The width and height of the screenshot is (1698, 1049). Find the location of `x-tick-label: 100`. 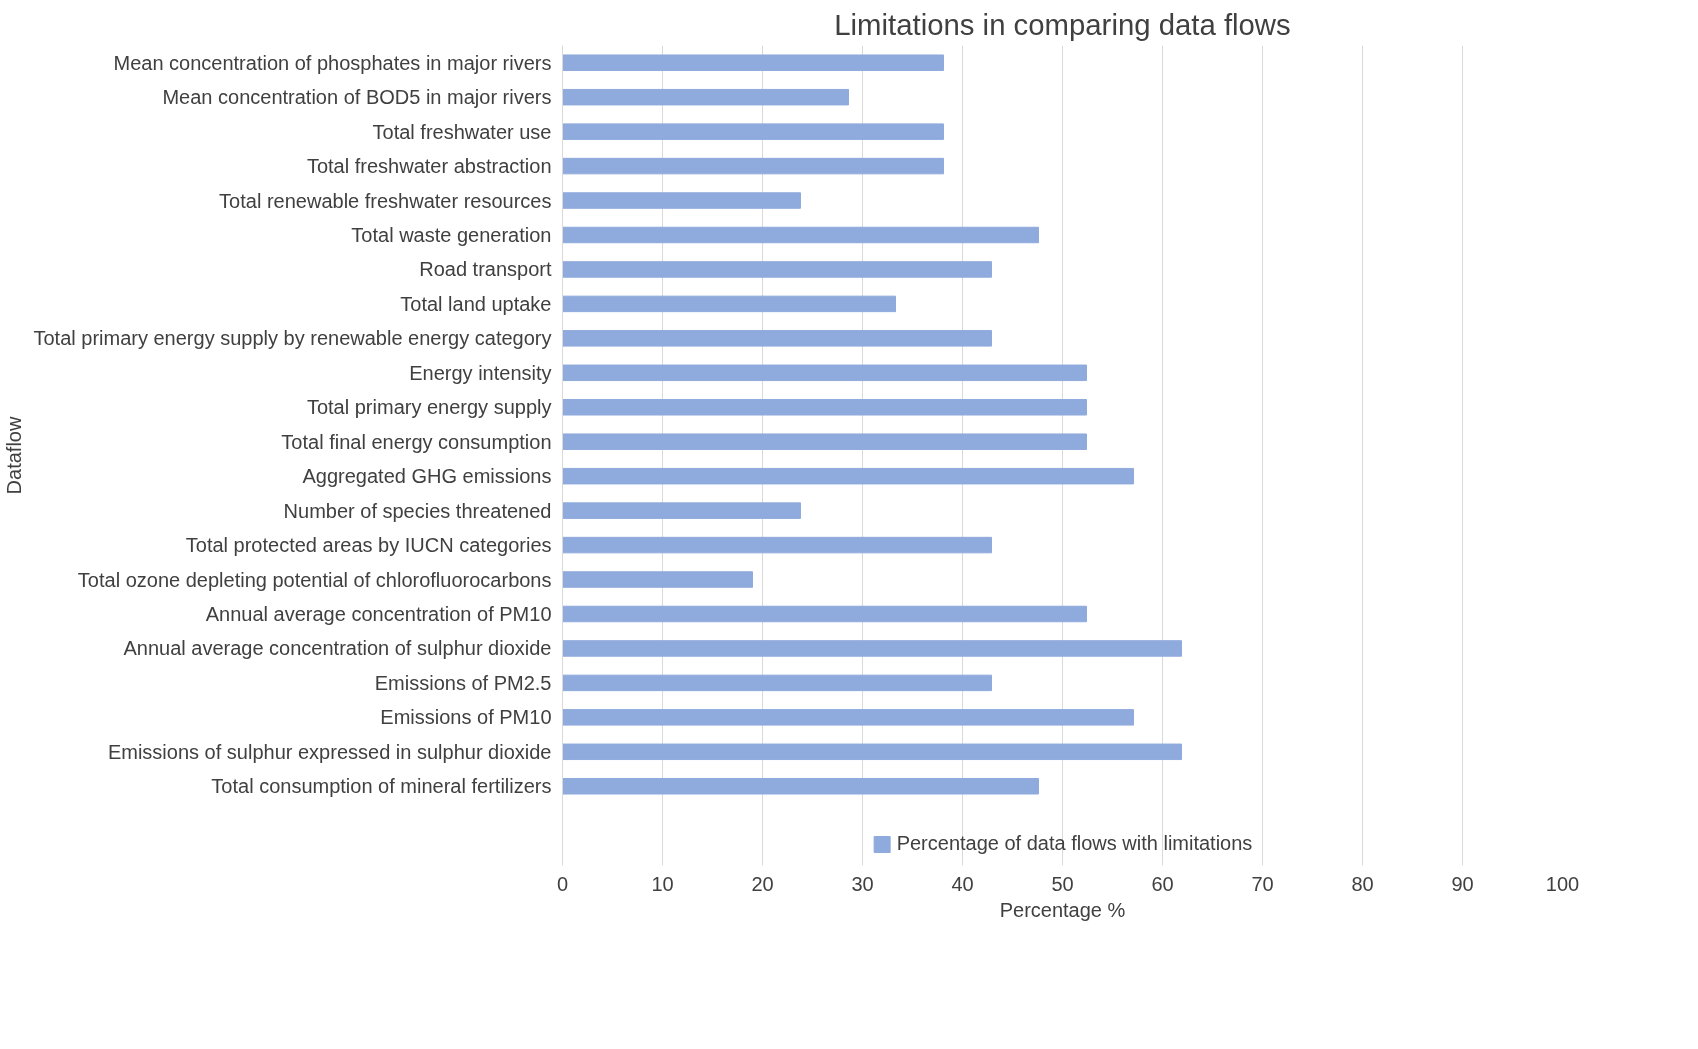

x-tick-label: 100 is located at coordinates (1562, 883).